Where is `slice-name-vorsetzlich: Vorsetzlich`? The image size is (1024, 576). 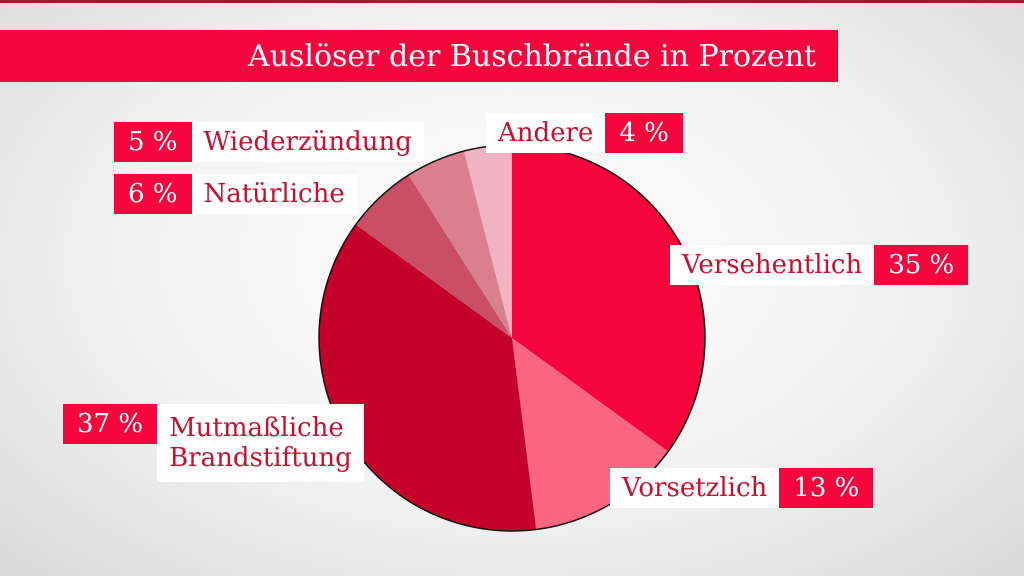
slice-name-vorsetzlich: Vorsetzlich is located at coordinates (695, 488).